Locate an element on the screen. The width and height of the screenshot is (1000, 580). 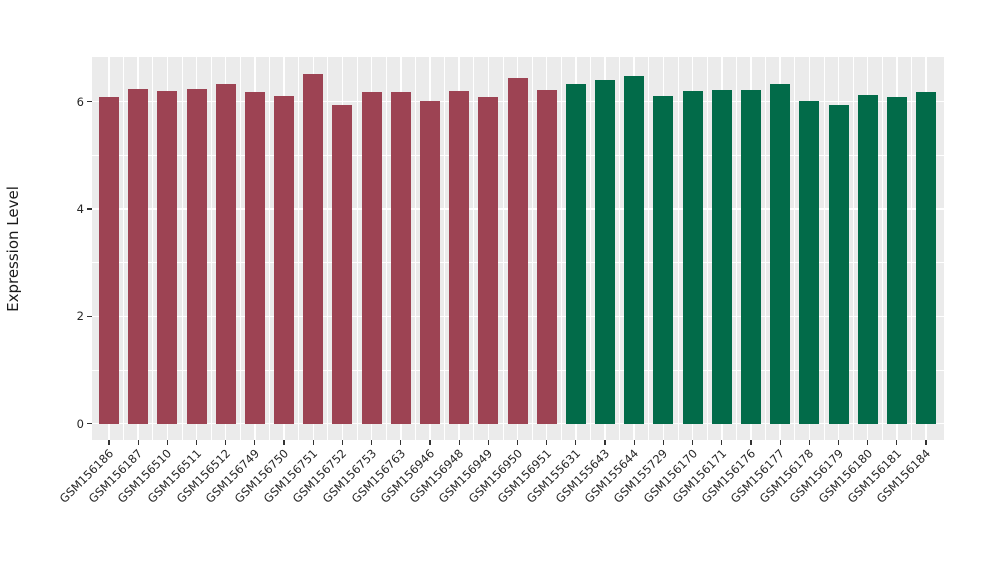
bar-GSM156750 is located at coordinates (284, 259).